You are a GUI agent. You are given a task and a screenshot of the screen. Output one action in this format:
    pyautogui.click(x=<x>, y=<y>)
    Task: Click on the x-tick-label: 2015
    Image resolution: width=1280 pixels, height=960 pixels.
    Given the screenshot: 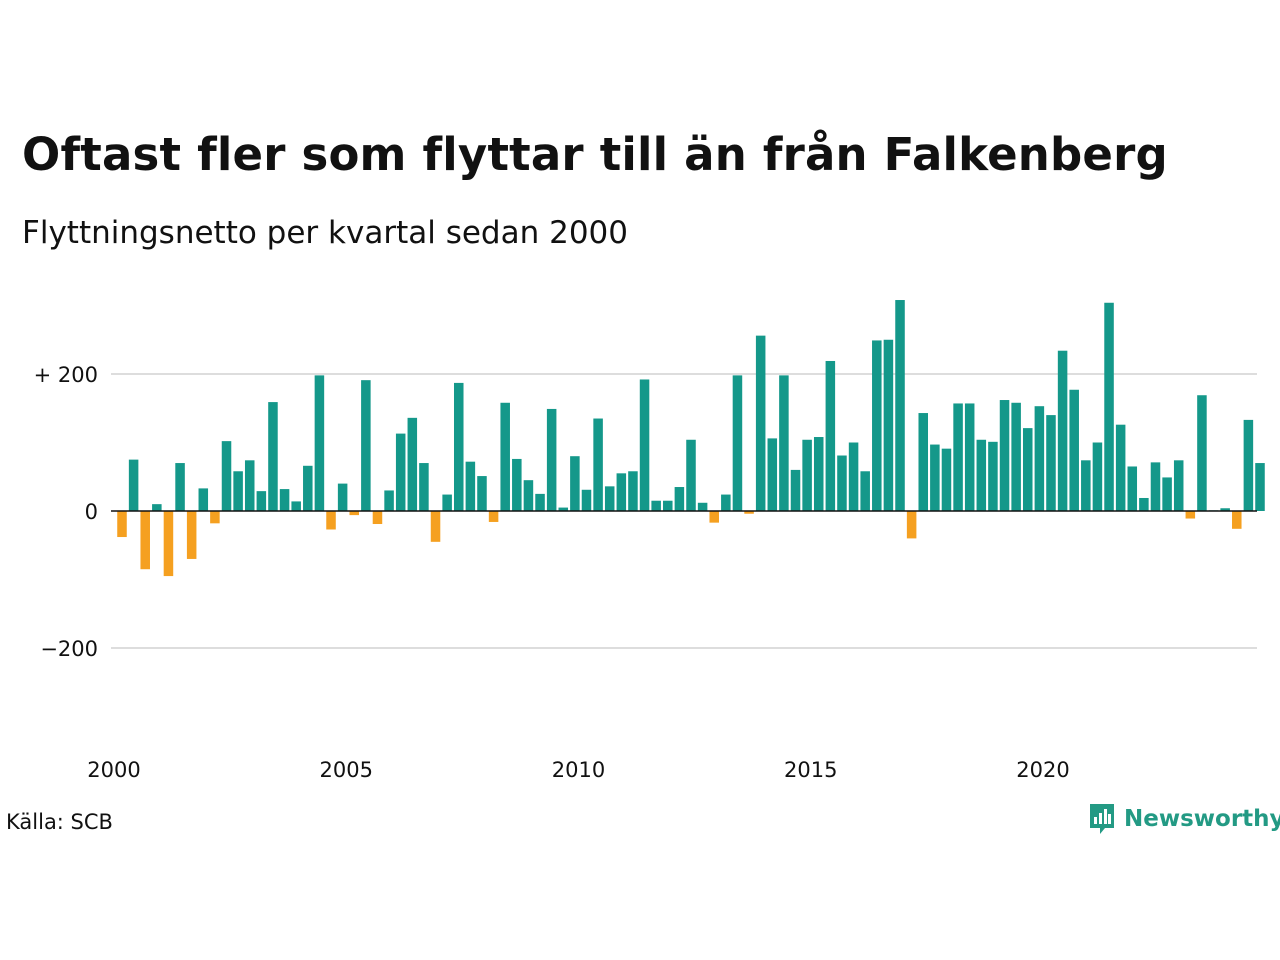 What is the action you would take?
    pyautogui.click(x=810, y=770)
    